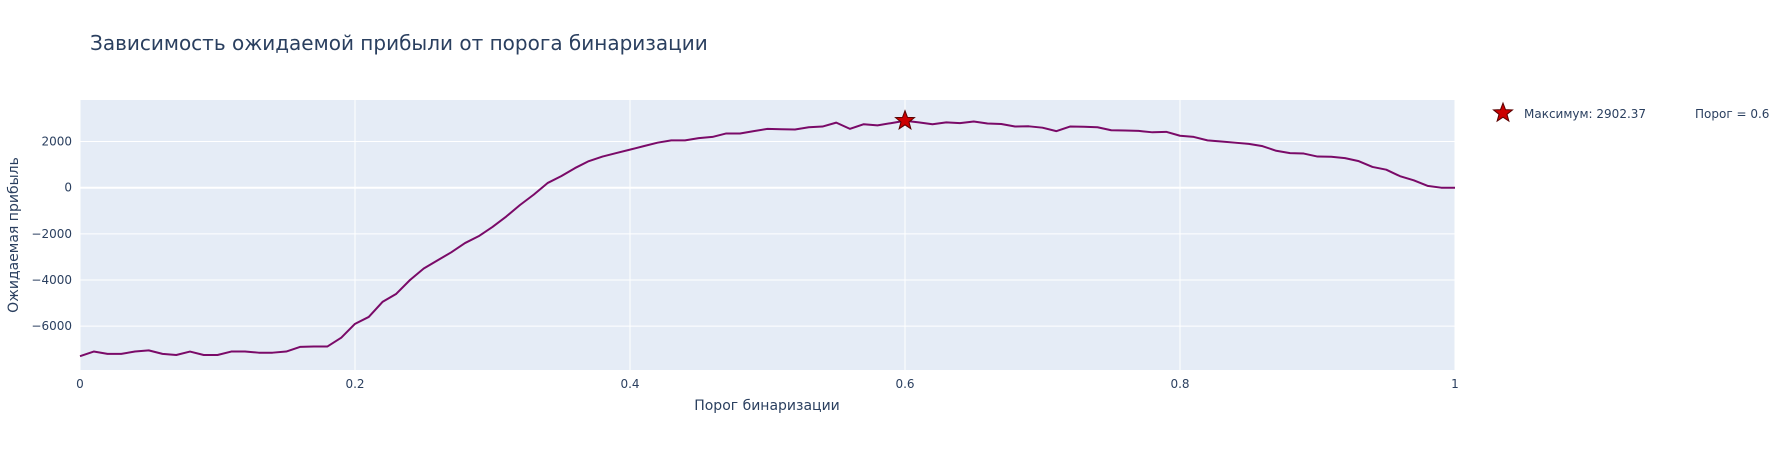  What do you see at coordinates (904, 384) in the screenshot?
I see `x-tick-label: 0.6` at bounding box center [904, 384].